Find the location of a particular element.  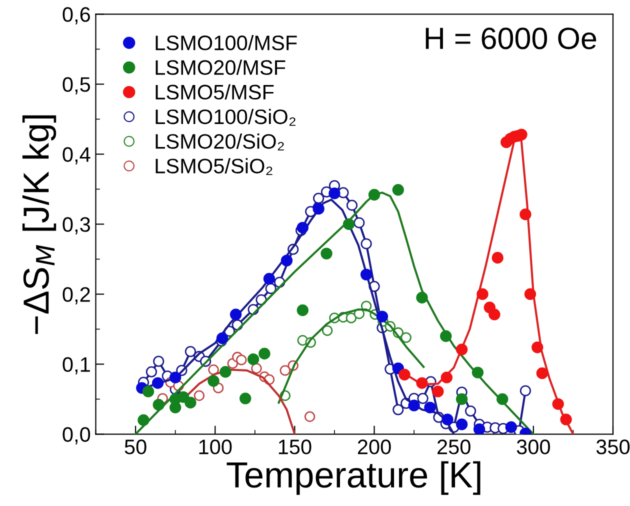

y-tick-label: 0,3 is located at coordinates (76, 225).